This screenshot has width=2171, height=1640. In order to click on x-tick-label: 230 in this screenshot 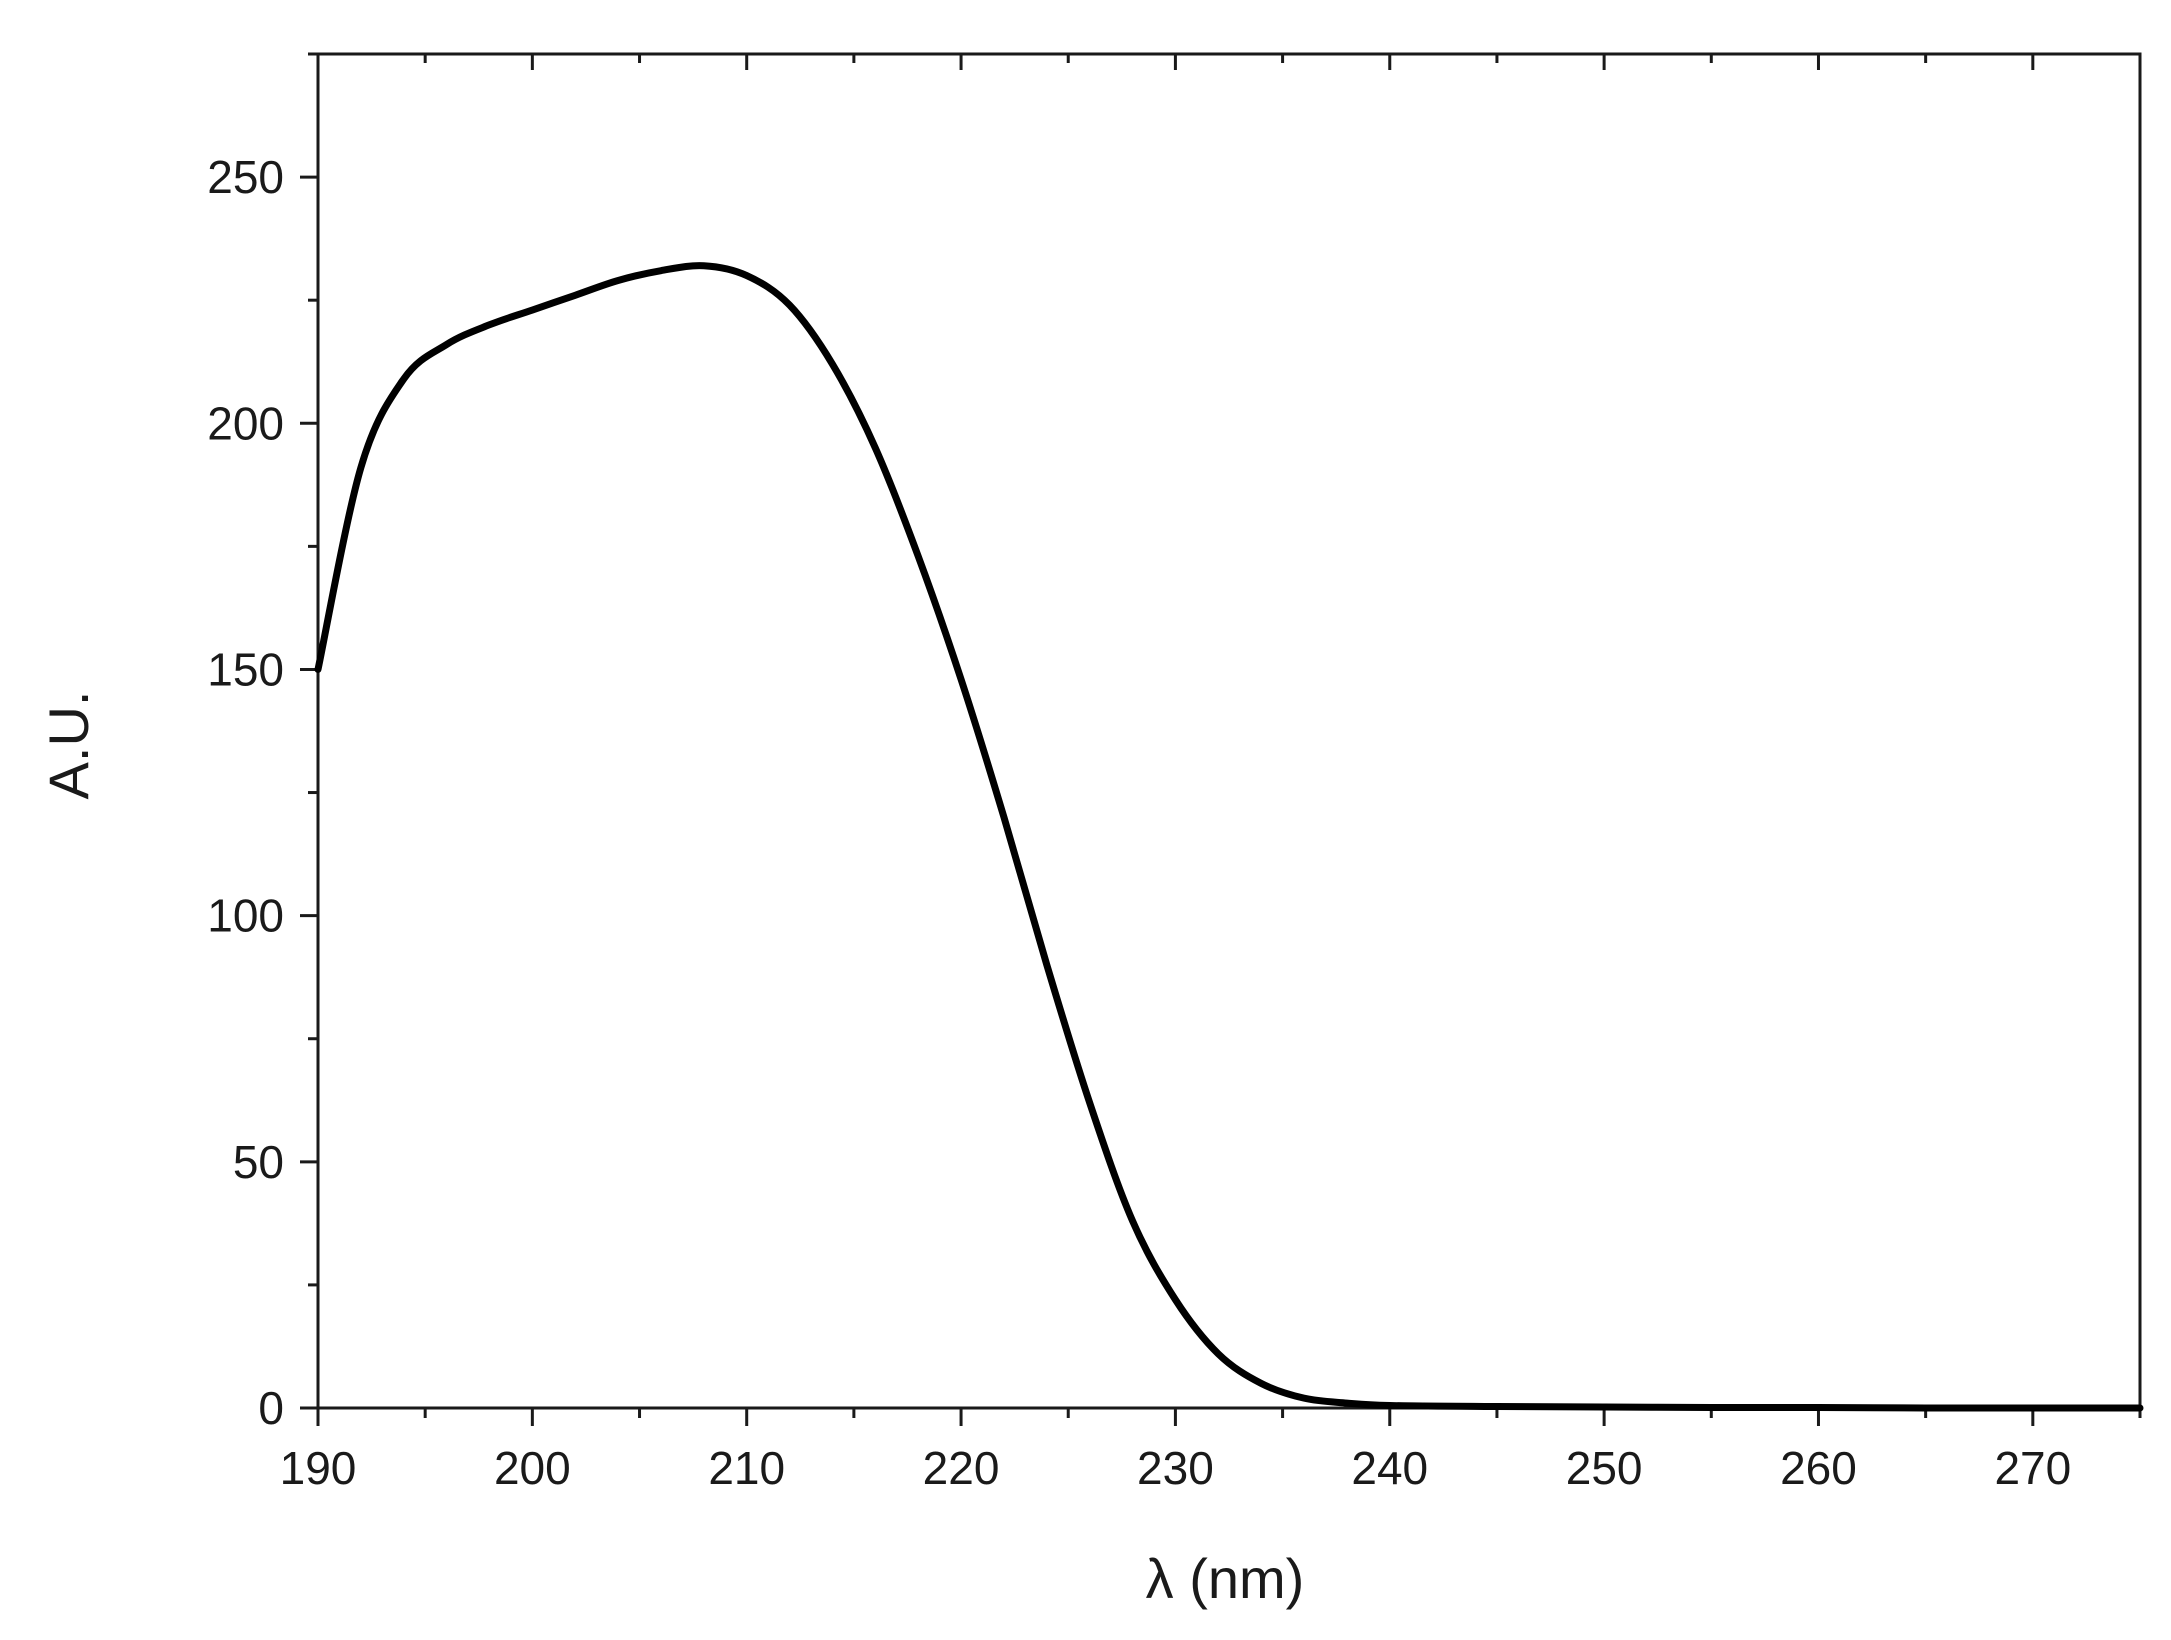, I will do `click(1175, 1468)`.